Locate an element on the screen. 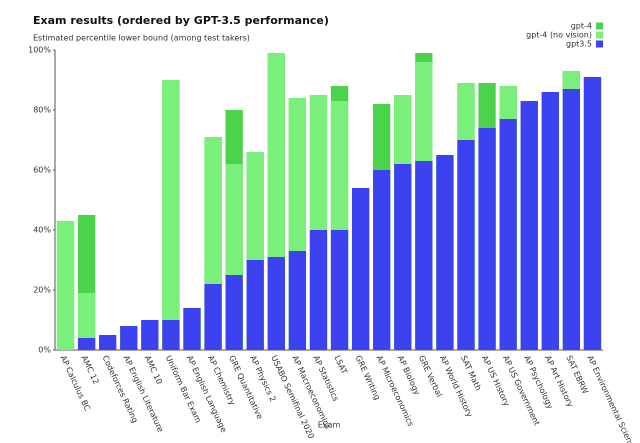 Image resolution: width=640 pixels, height=443 pixels. y-tick-label: 20% is located at coordinates (42, 290).